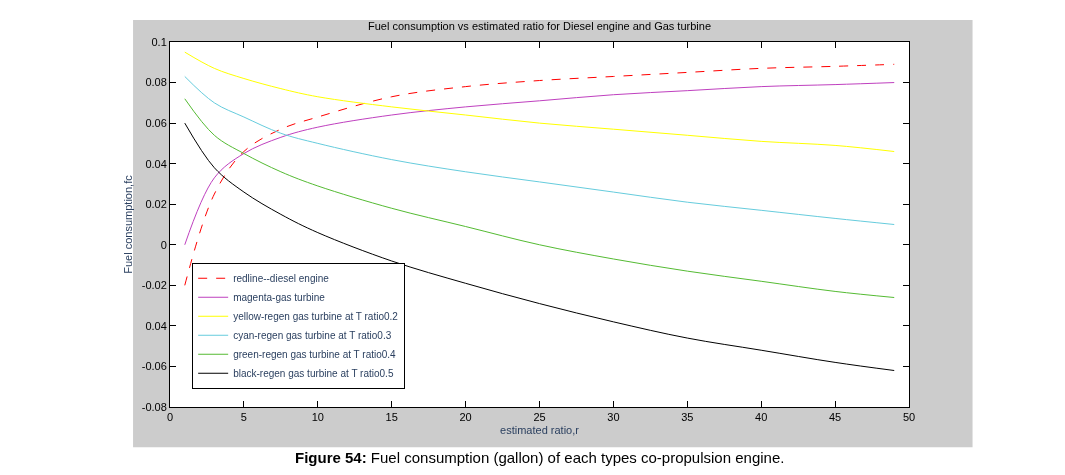 Image resolution: width=1065 pixels, height=475 pixels. Describe the element at coordinates (315, 355) in the screenshot. I see `legend-label: green-regen gas turbine at T ratio0.4` at that location.